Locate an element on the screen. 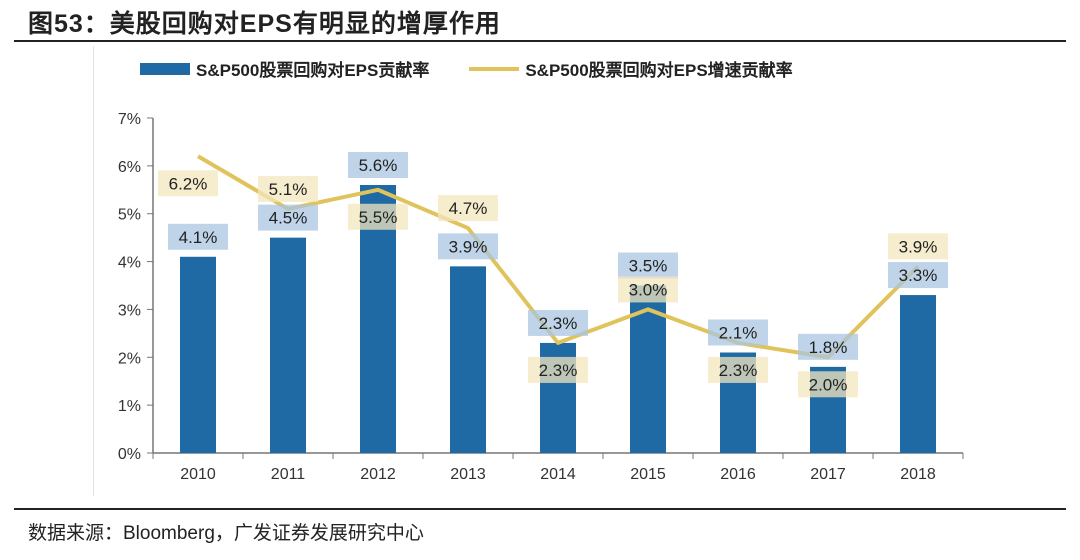 The width and height of the screenshot is (1080, 560). legend-item-bar: S&P500股票回购对EPS贡献率 is located at coordinates (284, 68).